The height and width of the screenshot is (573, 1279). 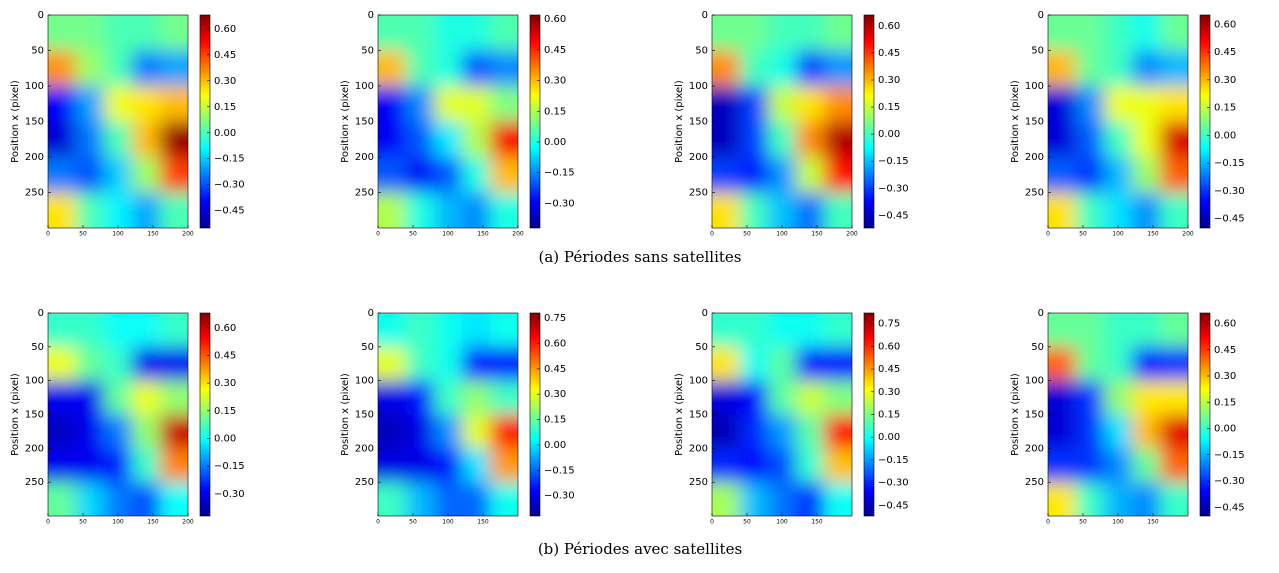 I want to click on colorbar-tick-label: 0.15, so click(x=889, y=107).